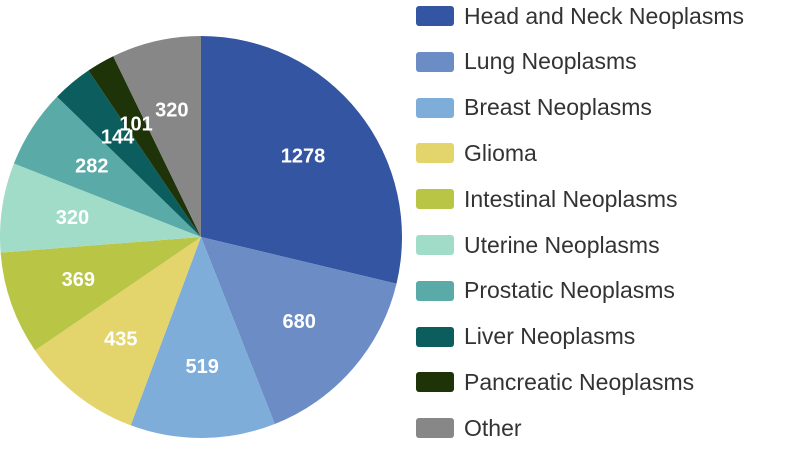  Describe the element at coordinates (72, 218) in the screenshot. I see `data-label-6: 320` at that location.